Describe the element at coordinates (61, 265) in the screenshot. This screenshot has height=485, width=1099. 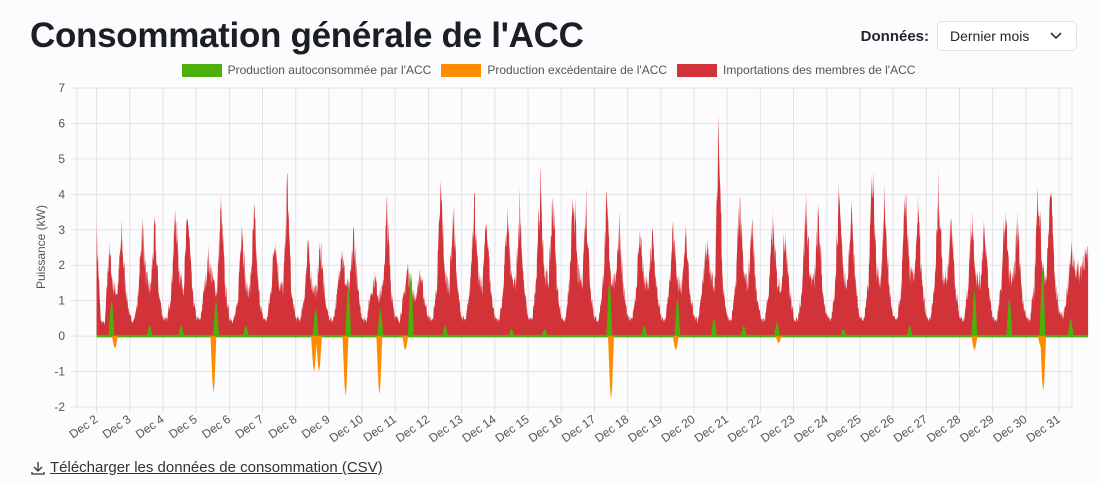
I see `y-tick-label: 2` at that location.